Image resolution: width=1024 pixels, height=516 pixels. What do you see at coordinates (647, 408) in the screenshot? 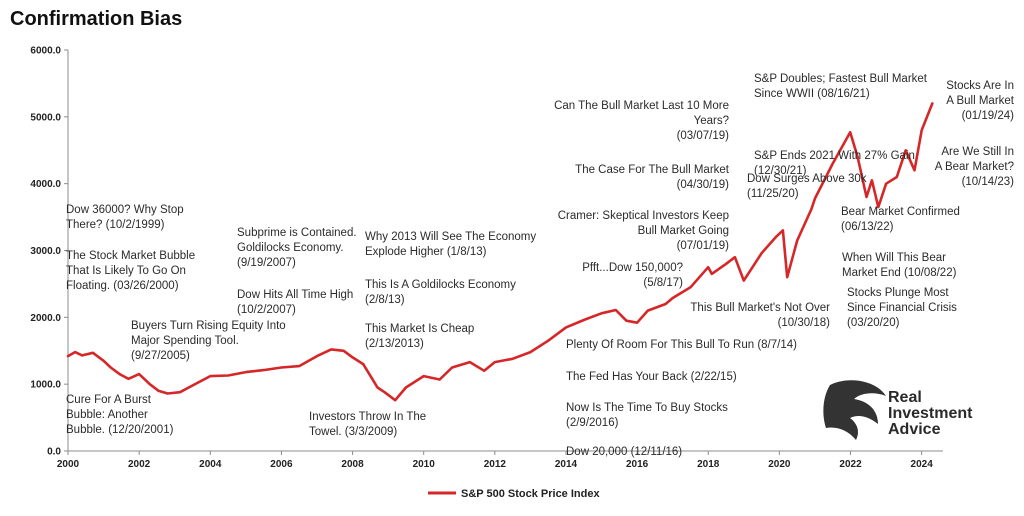
I see `annotation-line: Now Is The Time To Buy Stocks` at bounding box center [647, 408].